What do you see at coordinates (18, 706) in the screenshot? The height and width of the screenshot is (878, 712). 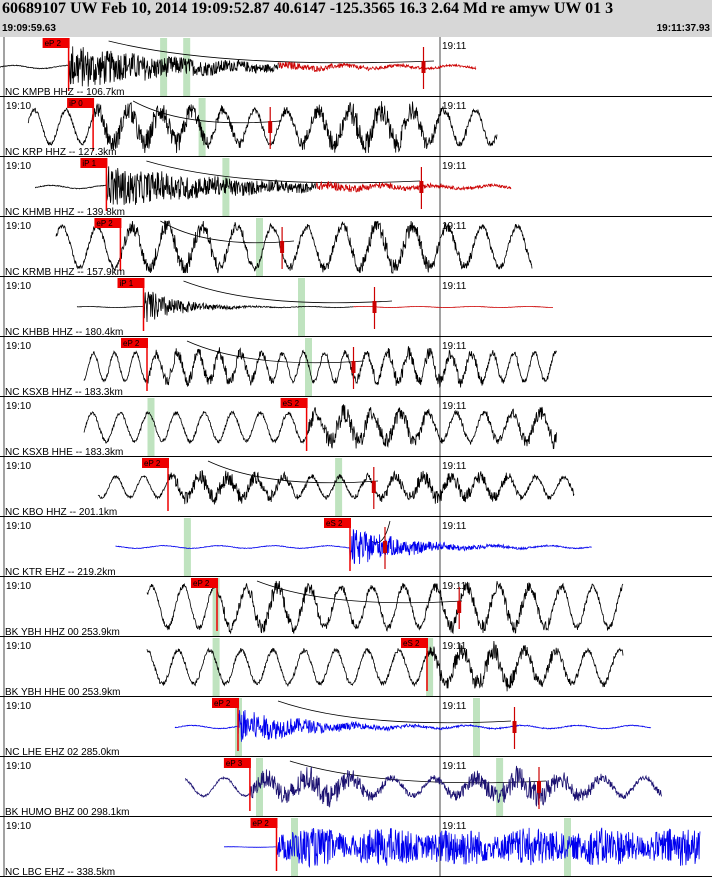 I see `tick-label-1910-11: 19:10` at bounding box center [18, 706].